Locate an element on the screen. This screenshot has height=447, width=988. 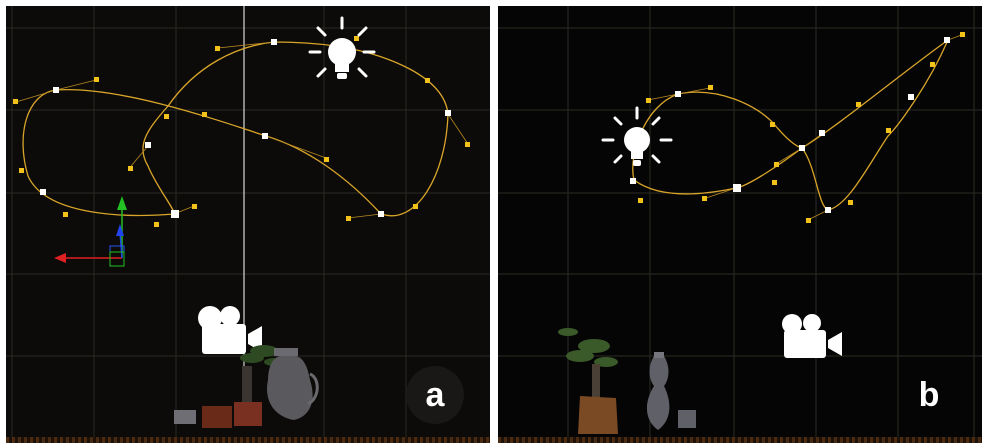
decanter is located at coordinates (658, 393).